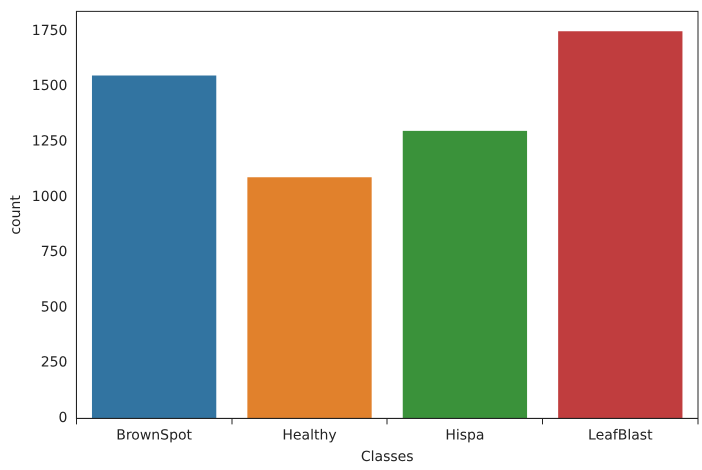 This screenshot has height=470, width=702. I want to click on y-tick-label: 1000, so click(50, 196).